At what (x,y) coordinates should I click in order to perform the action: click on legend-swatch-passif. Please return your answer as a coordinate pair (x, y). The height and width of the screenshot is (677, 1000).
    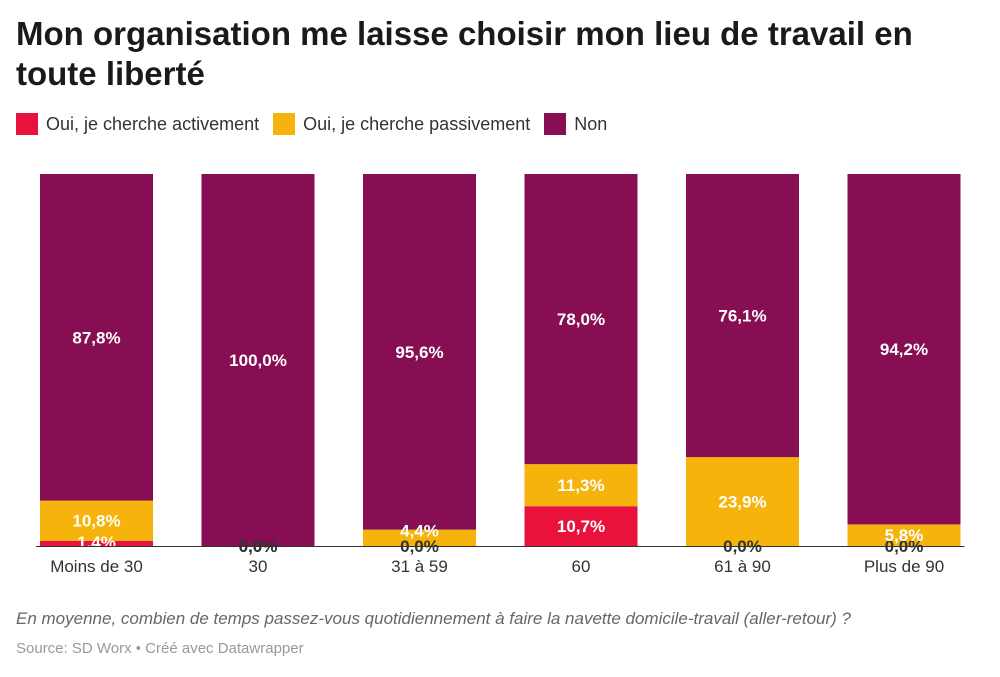
    Looking at the image, I should click on (284, 124).